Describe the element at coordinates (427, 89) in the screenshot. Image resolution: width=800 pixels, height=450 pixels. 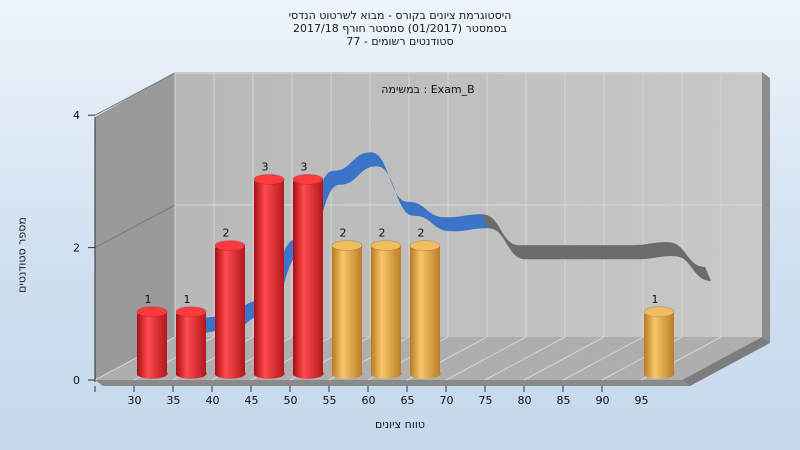
I see `exam-annotation: במשימה : Exam_B` at that location.